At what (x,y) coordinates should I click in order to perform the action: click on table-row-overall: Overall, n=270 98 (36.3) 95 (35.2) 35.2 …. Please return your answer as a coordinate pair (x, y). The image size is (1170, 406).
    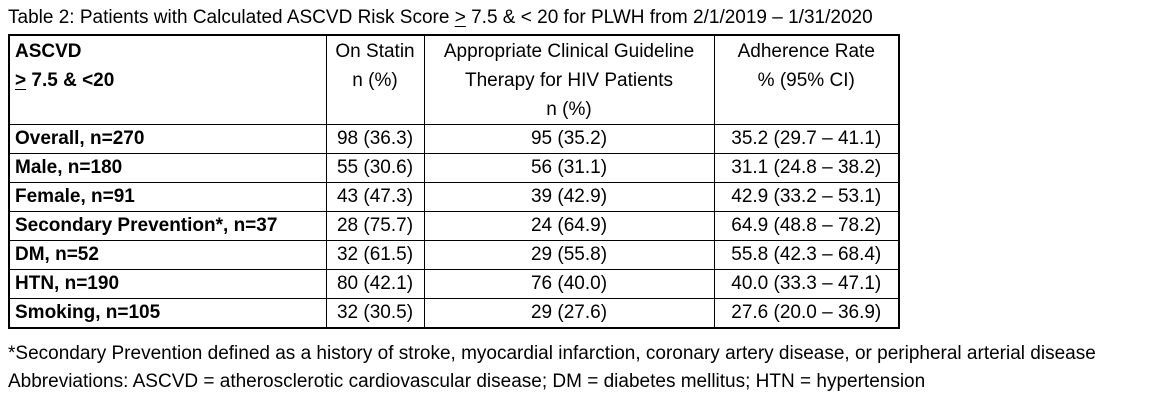
    Looking at the image, I should click on (454, 139).